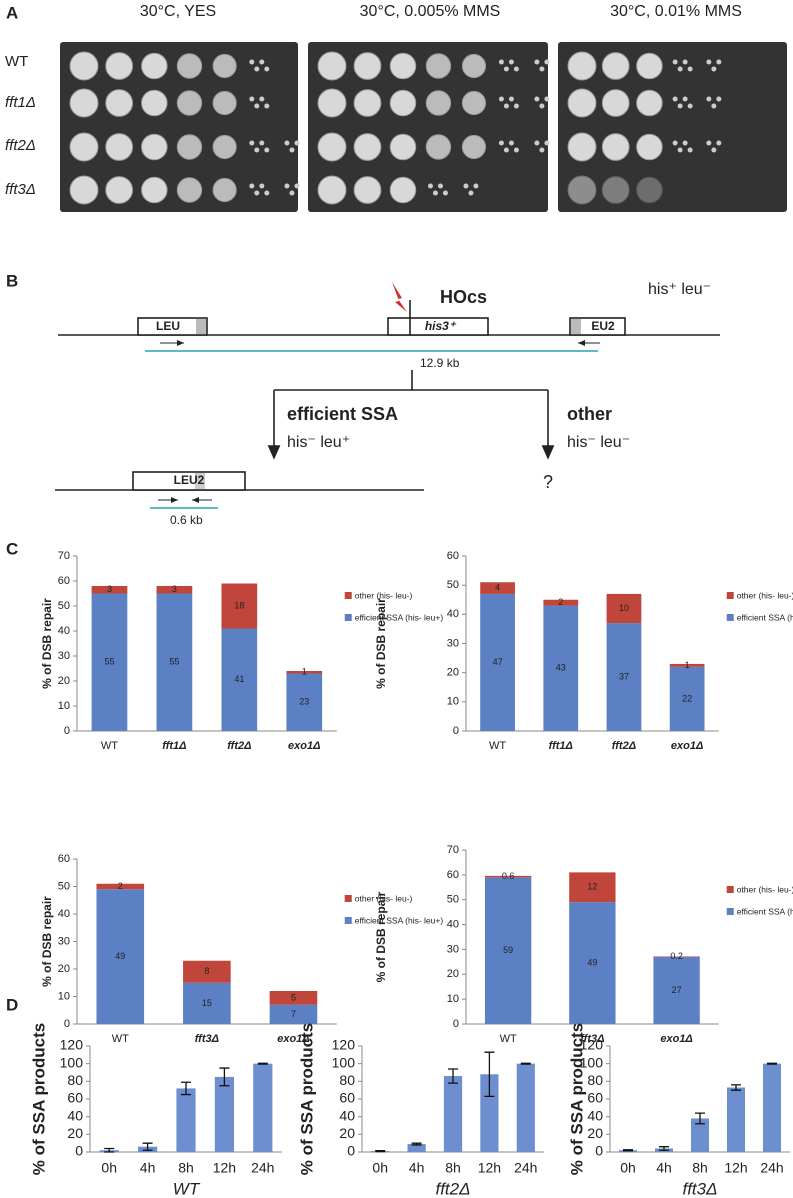 The height and width of the screenshot is (1198, 793). I want to click on data-label: 4, so click(497, 587).